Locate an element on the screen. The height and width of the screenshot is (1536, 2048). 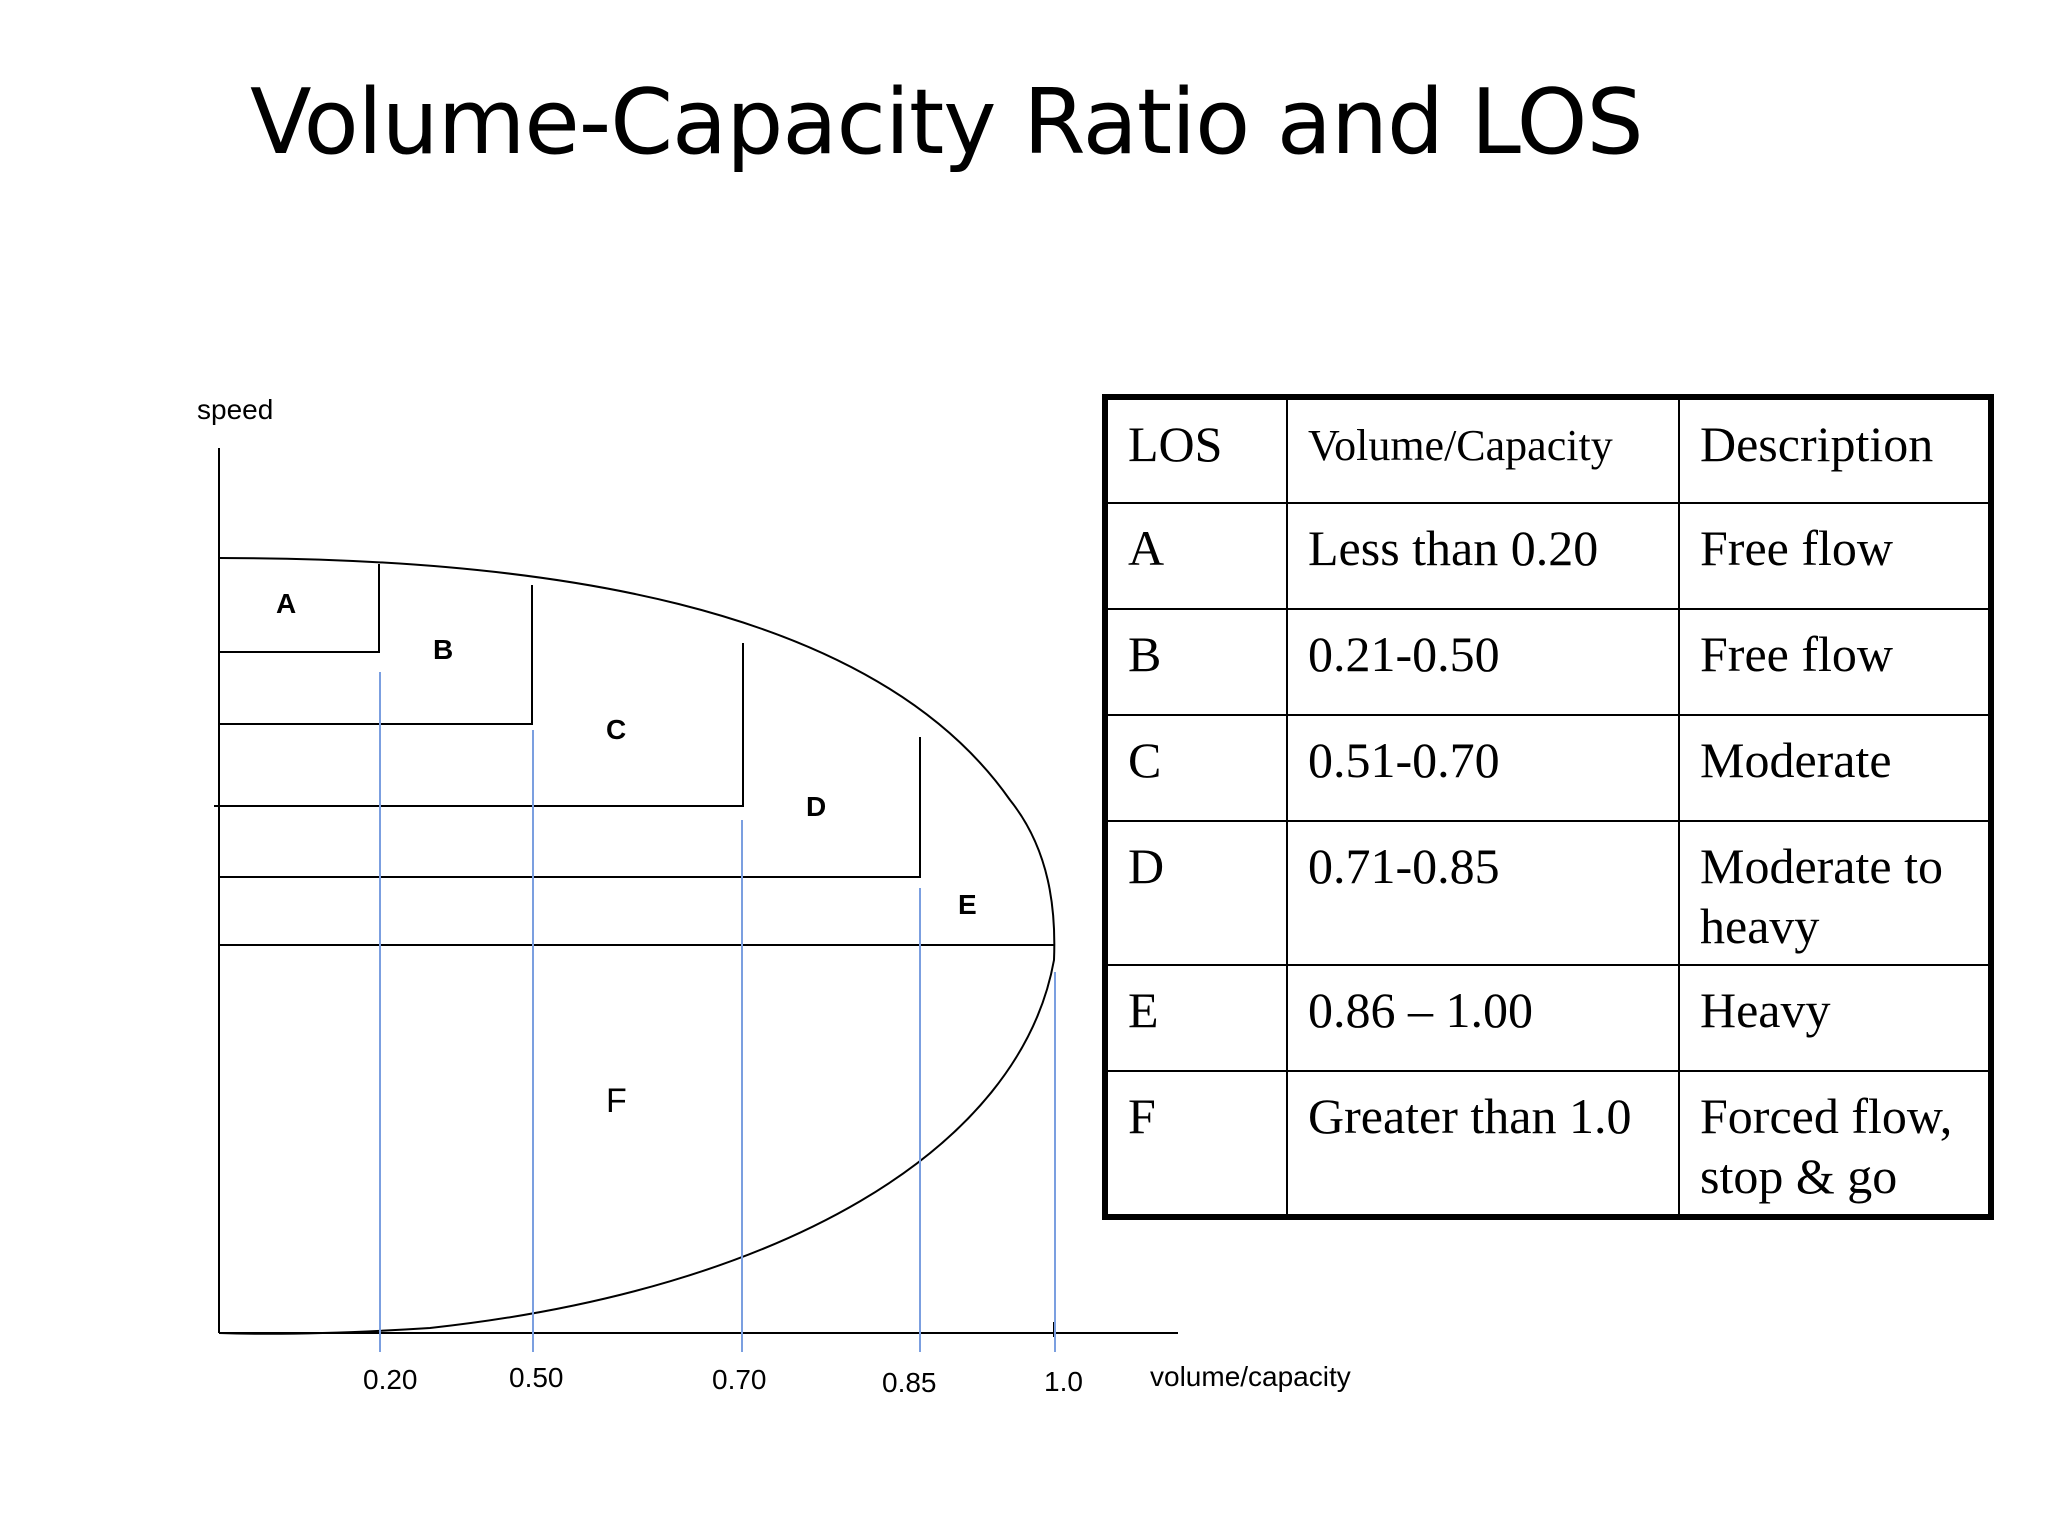
tick-label-10: 1.0 is located at coordinates (1063, 1381).